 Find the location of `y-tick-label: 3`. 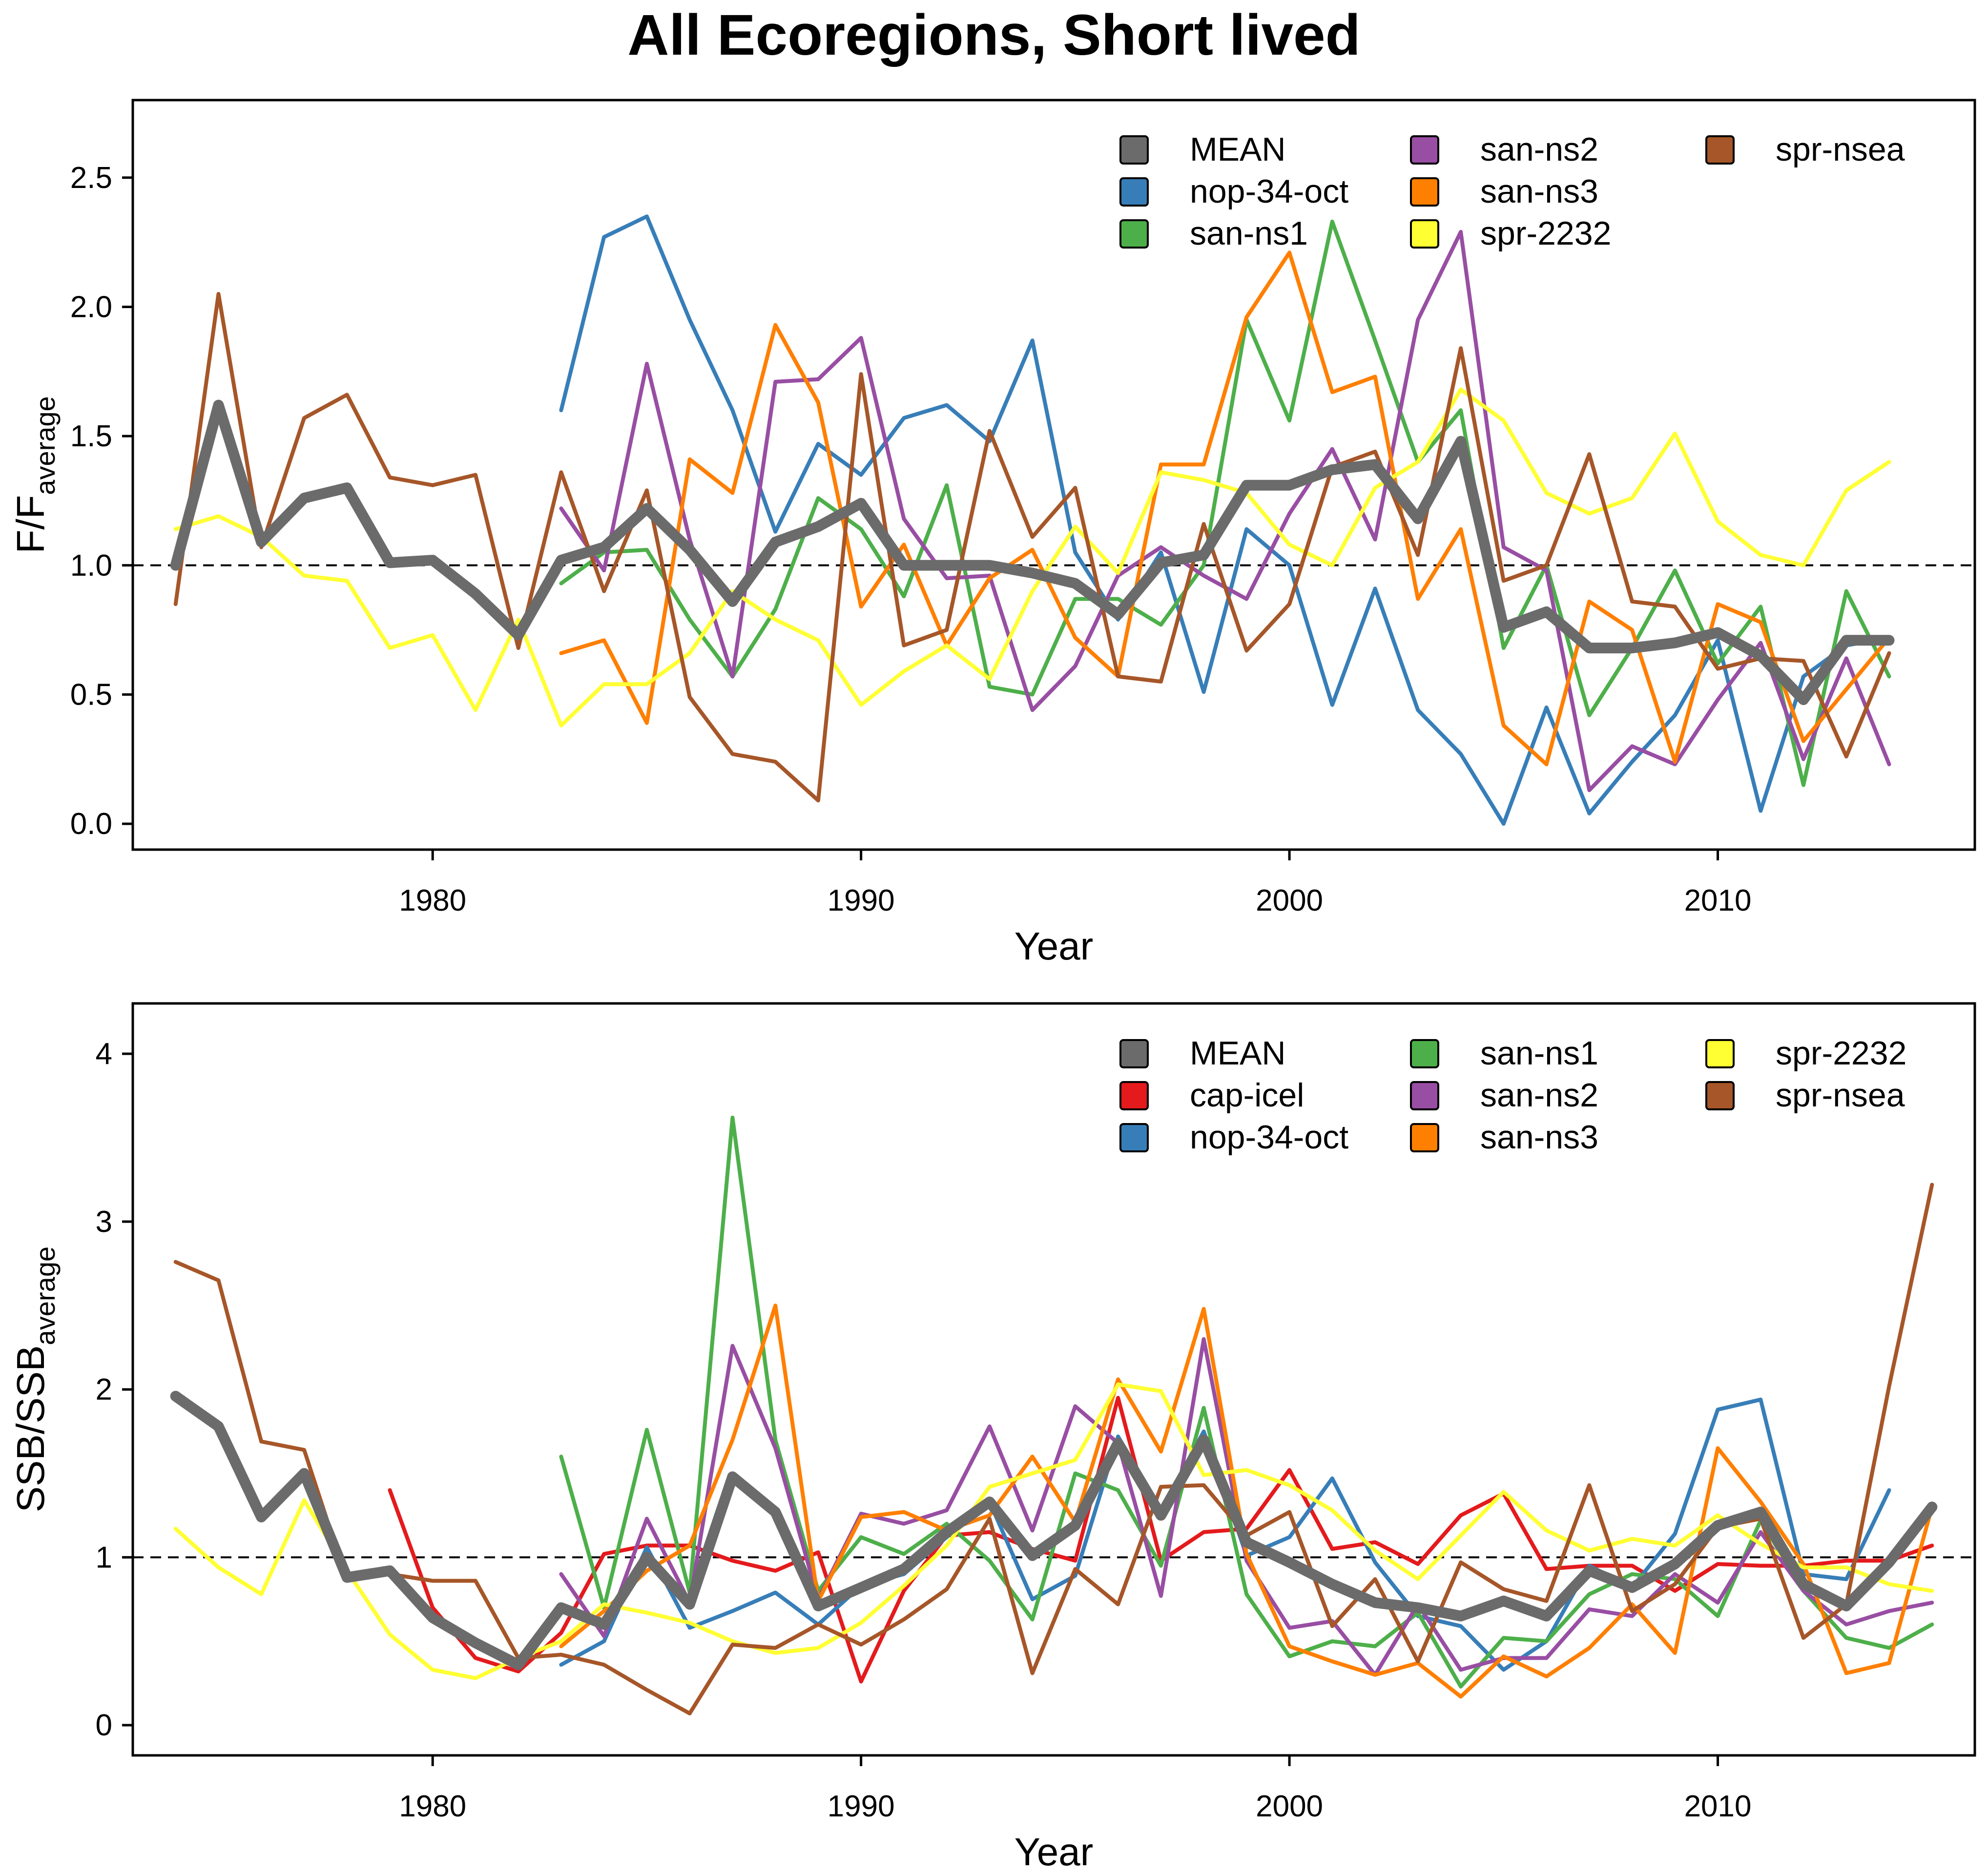

y-tick-label: 3 is located at coordinates (104, 1222).